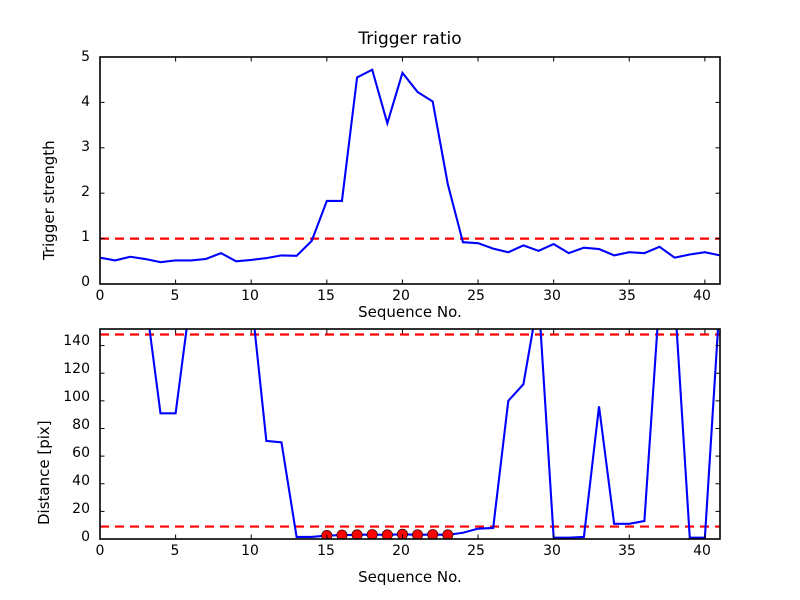  What do you see at coordinates (85, 57) in the screenshot?
I see `y-tick-label: 5` at bounding box center [85, 57].